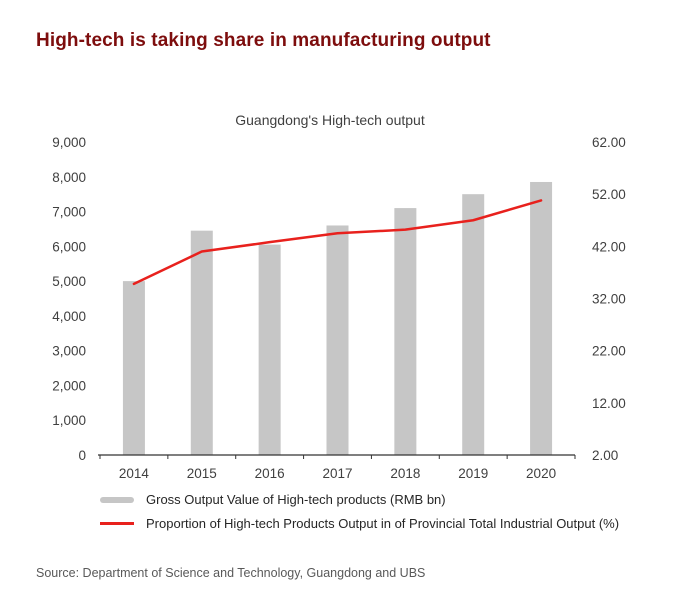  What do you see at coordinates (69, 212) in the screenshot?
I see `y-left-axis-tick: 7,000` at bounding box center [69, 212].